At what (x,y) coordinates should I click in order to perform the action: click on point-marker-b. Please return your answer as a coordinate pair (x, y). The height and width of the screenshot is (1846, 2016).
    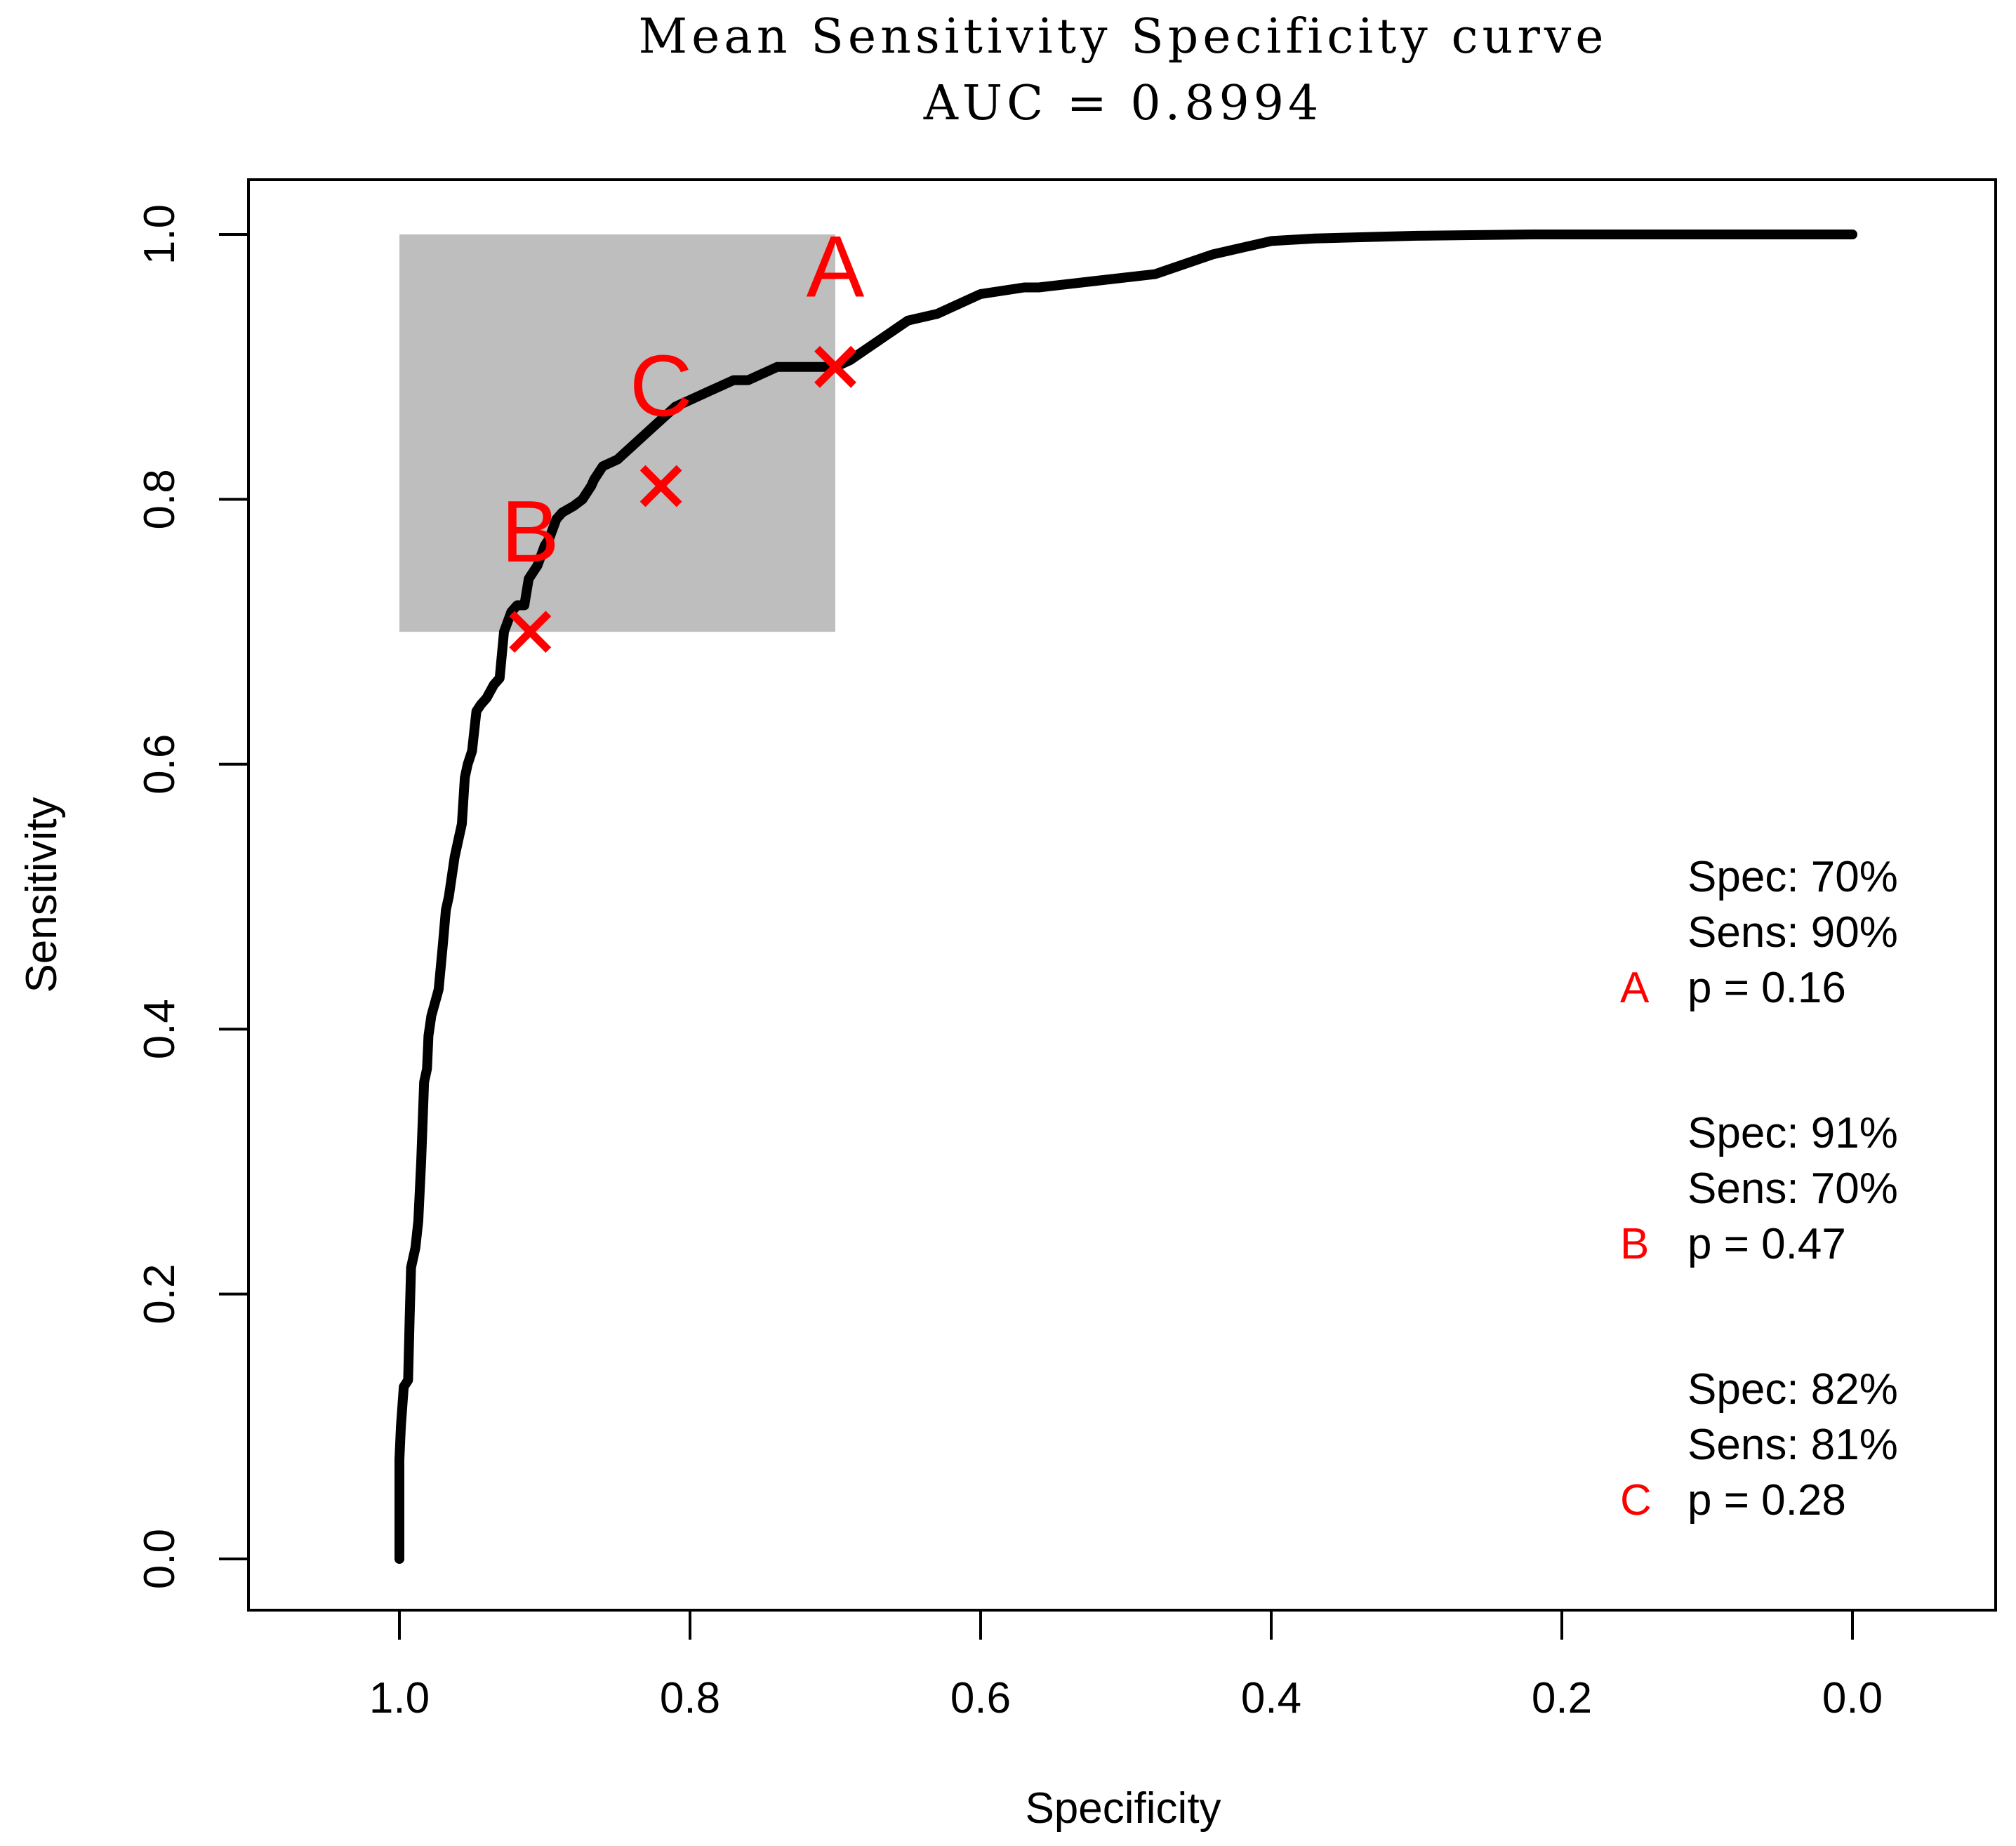
    Looking at the image, I should click on (530, 632).